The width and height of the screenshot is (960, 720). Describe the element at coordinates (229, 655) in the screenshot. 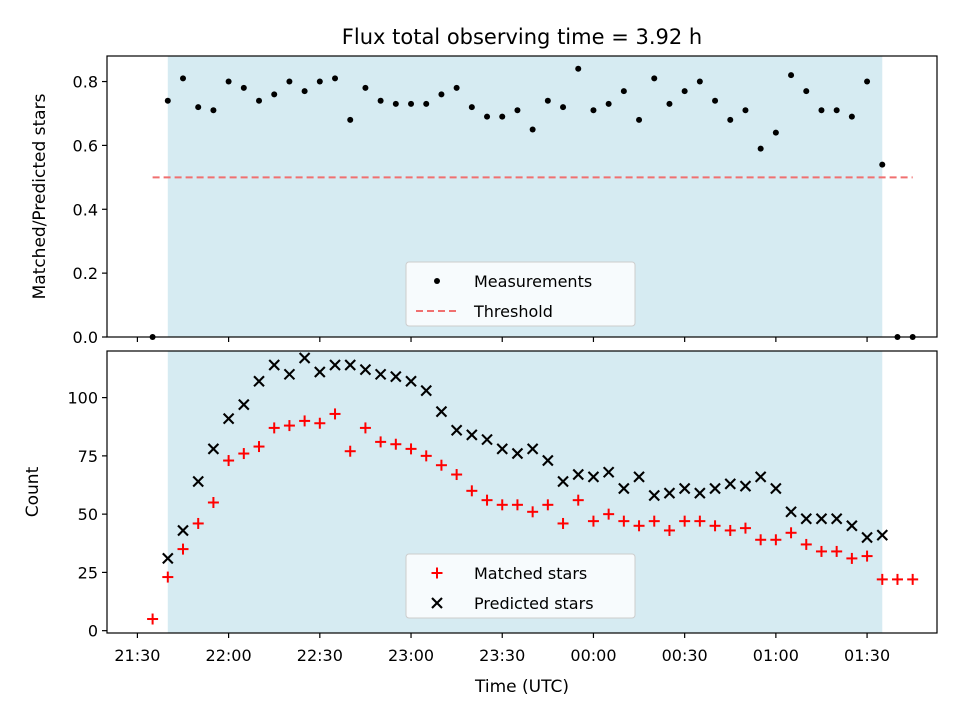

I see `x-tick-label: 22:00` at that location.